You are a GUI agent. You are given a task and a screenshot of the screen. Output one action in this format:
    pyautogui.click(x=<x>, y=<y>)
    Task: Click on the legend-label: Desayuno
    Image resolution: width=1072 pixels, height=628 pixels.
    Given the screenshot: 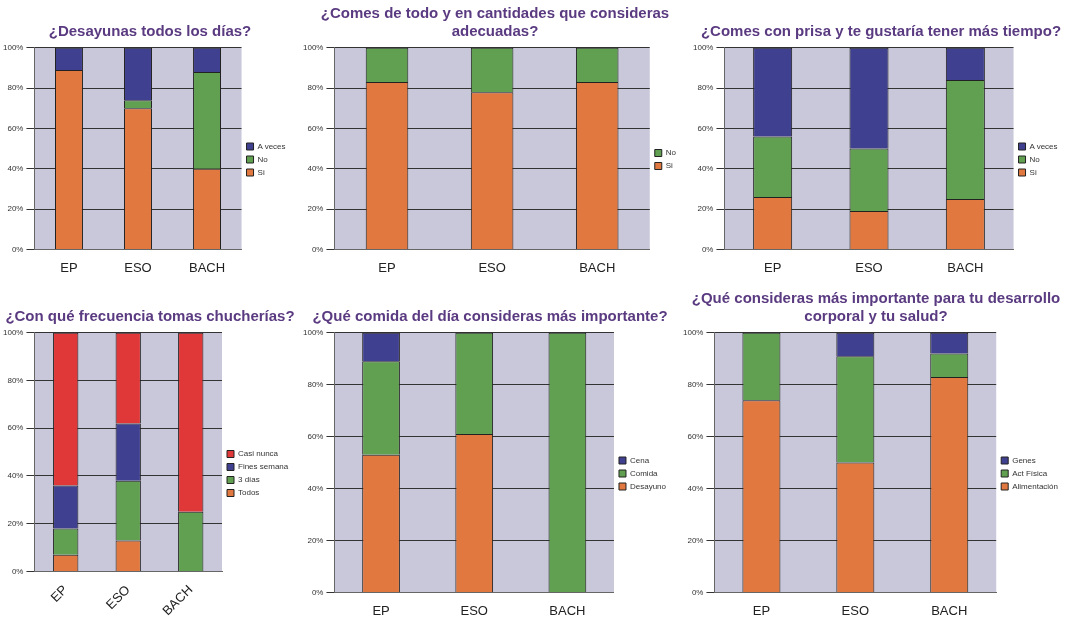 What is the action you would take?
    pyautogui.click(x=648, y=486)
    